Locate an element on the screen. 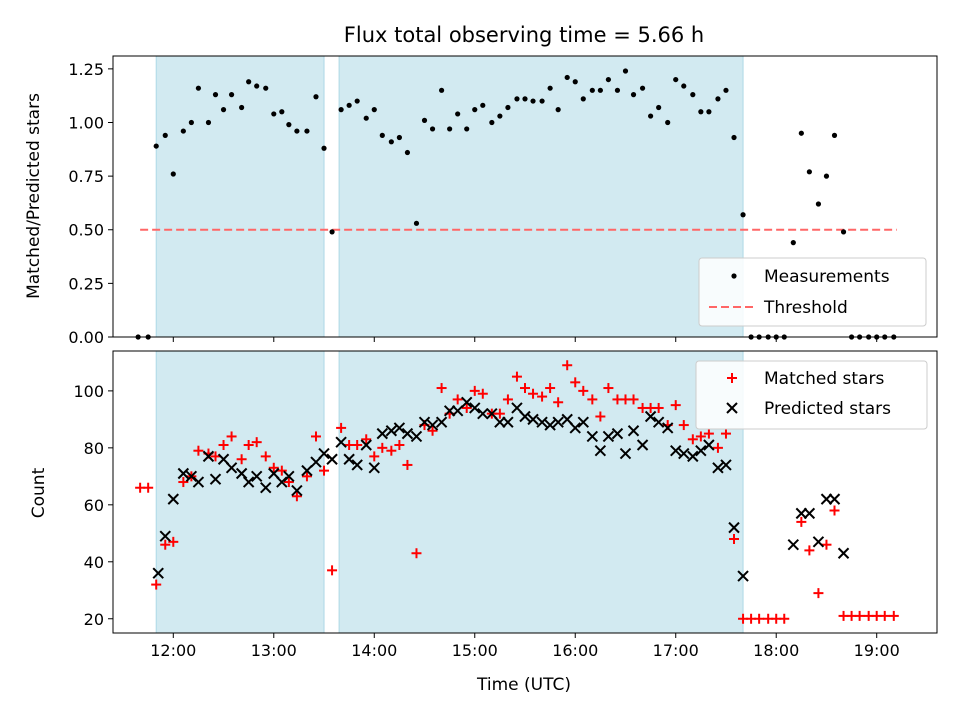 Image resolution: width=960 pixels, height=720 pixels. top-y-axis-label: Matched/Predicted stars is located at coordinates (34, 196).